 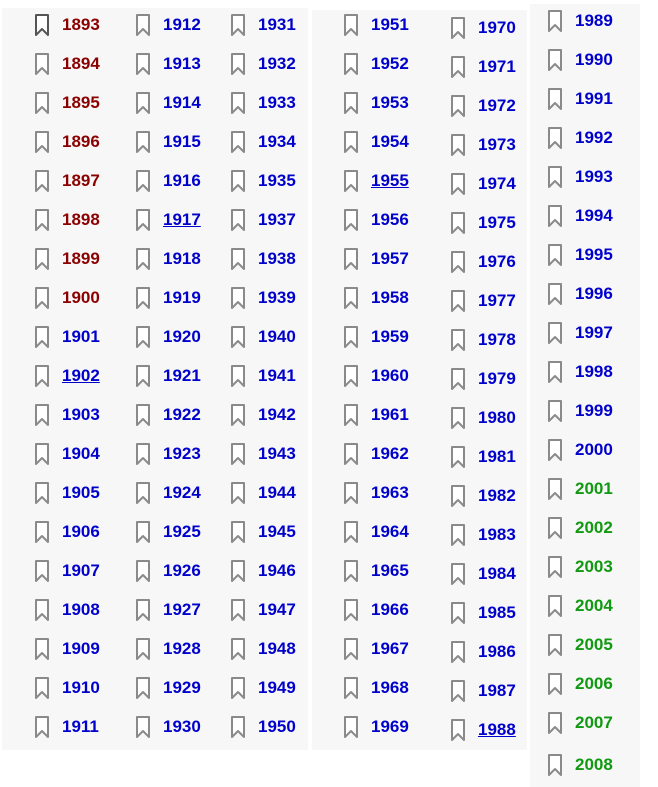 What do you see at coordinates (182, 726) in the screenshot?
I see `year-link: 1930` at bounding box center [182, 726].